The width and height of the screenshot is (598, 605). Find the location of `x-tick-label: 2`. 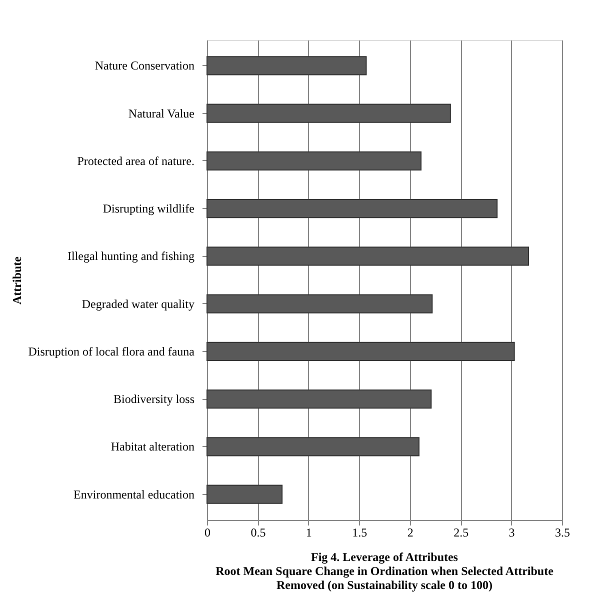

x-tick-label: 2 is located at coordinates (410, 533).